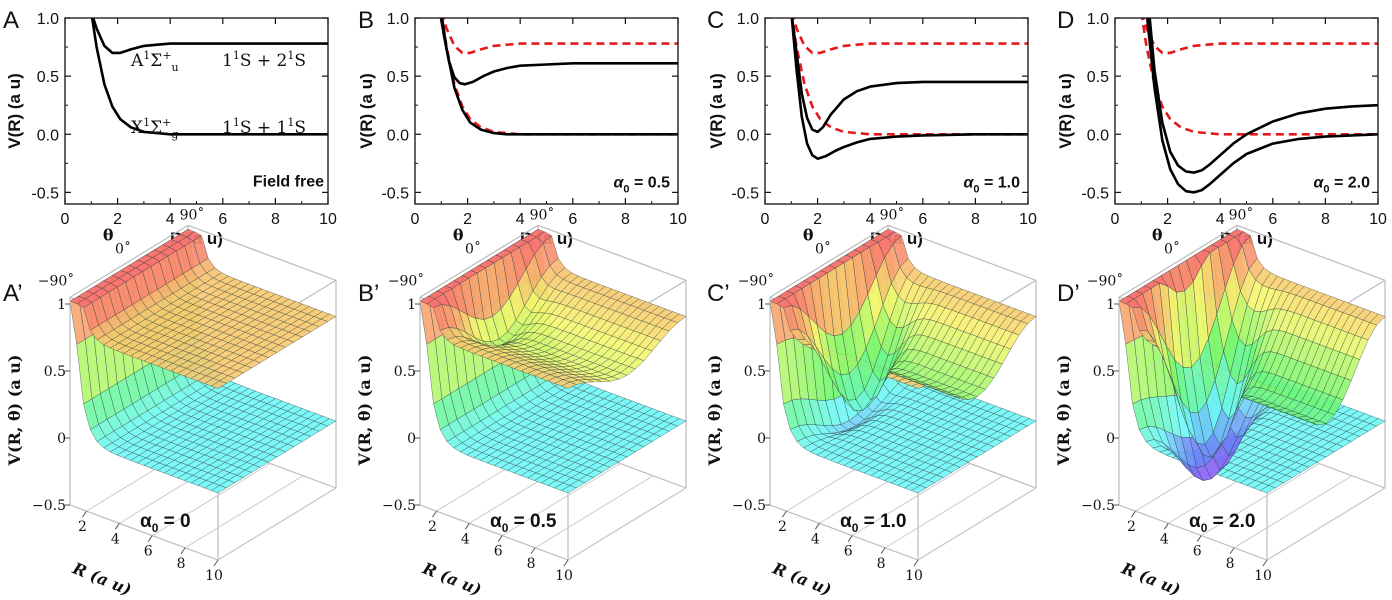 The image size is (1392, 600). I want to click on state-label-asymptote-upper: 11S + 21S, so click(264, 60).